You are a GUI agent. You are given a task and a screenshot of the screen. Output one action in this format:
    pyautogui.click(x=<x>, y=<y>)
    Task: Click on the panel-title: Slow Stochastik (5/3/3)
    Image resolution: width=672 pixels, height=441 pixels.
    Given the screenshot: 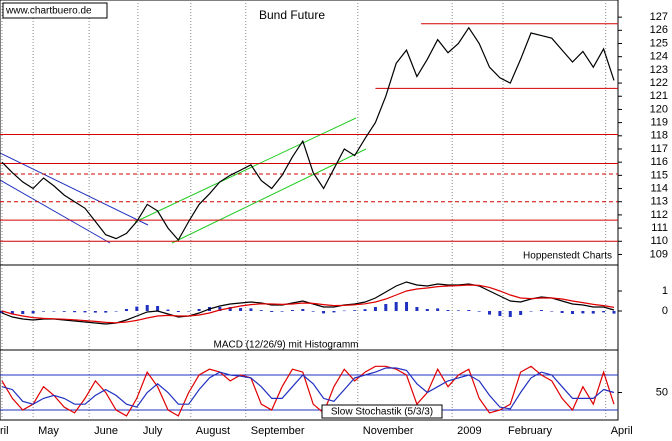 What is the action you would take?
    pyautogui.click(x=382, y=412)
    